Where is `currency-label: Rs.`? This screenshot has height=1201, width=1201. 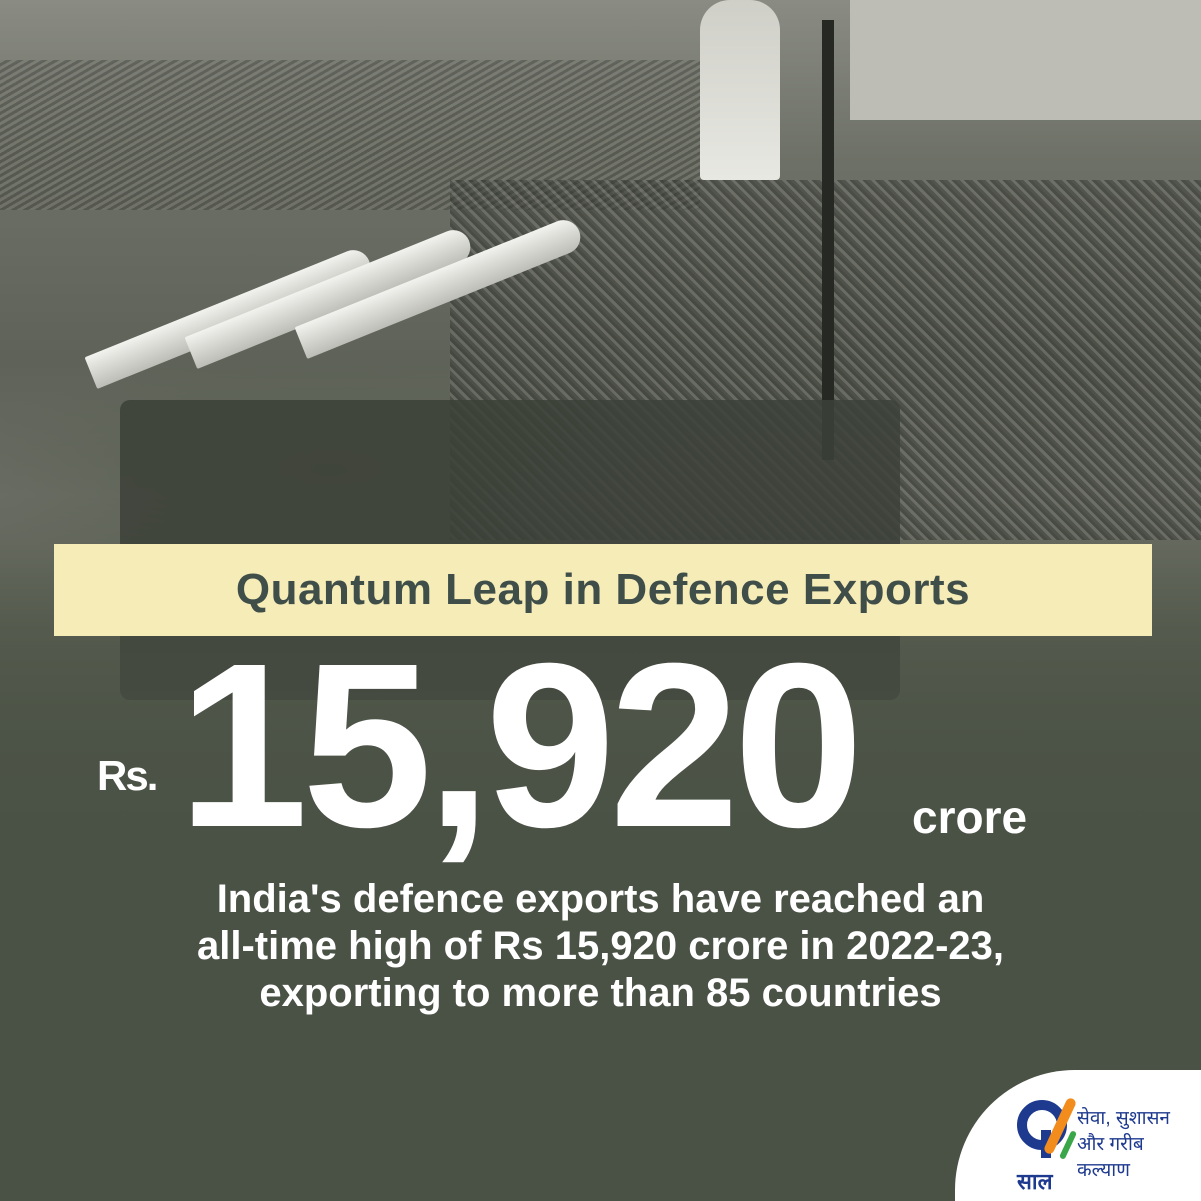 currency-label: Rs. is located at coordinates (127, 775).